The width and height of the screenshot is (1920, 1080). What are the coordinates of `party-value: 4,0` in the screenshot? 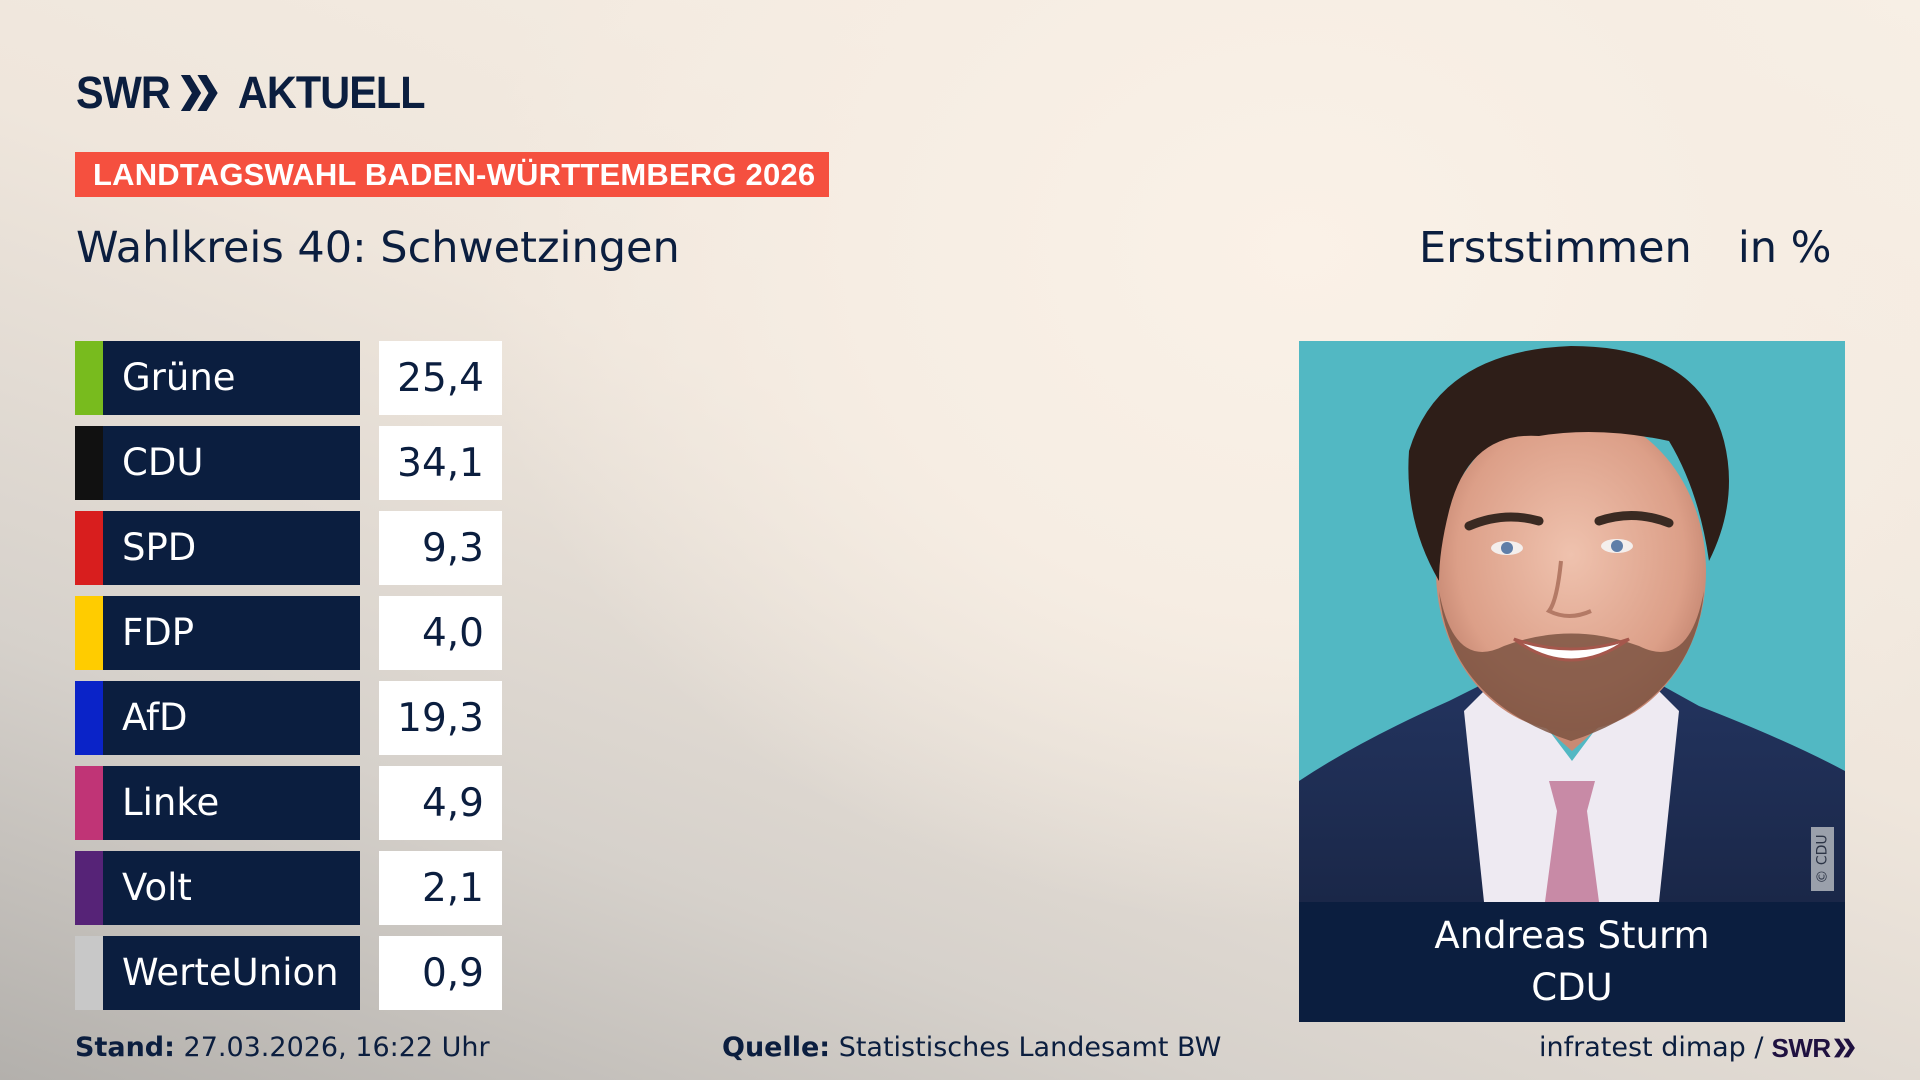 It's located at (440, 633).